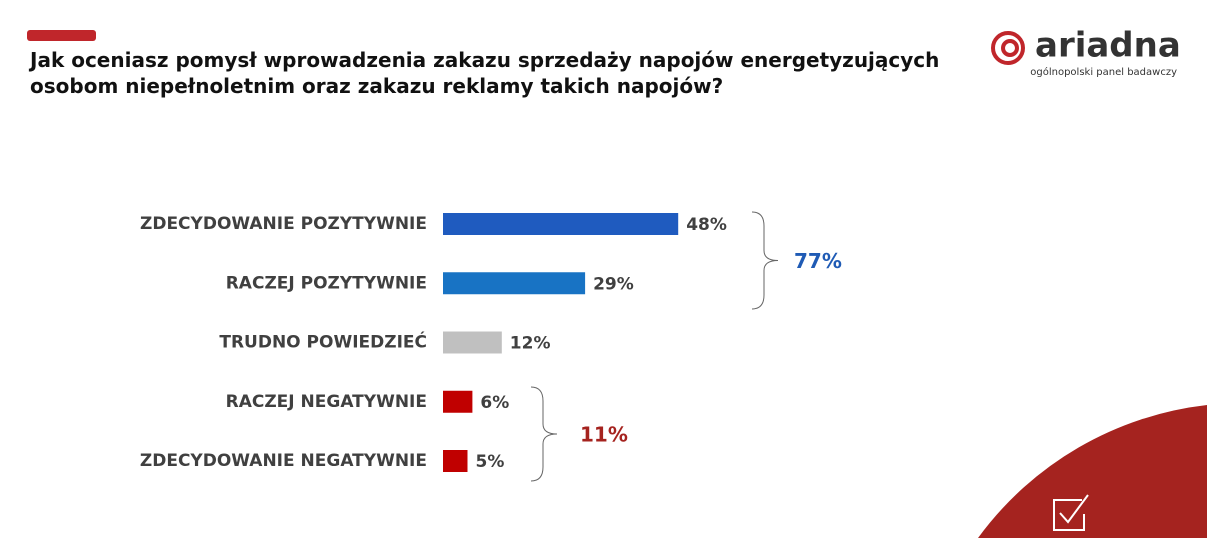 The width and height of the screenshot is (1207, 538). Describe the element at coordinates (818, 261) in the screenshot. I see `group-total: 77%` at that location.